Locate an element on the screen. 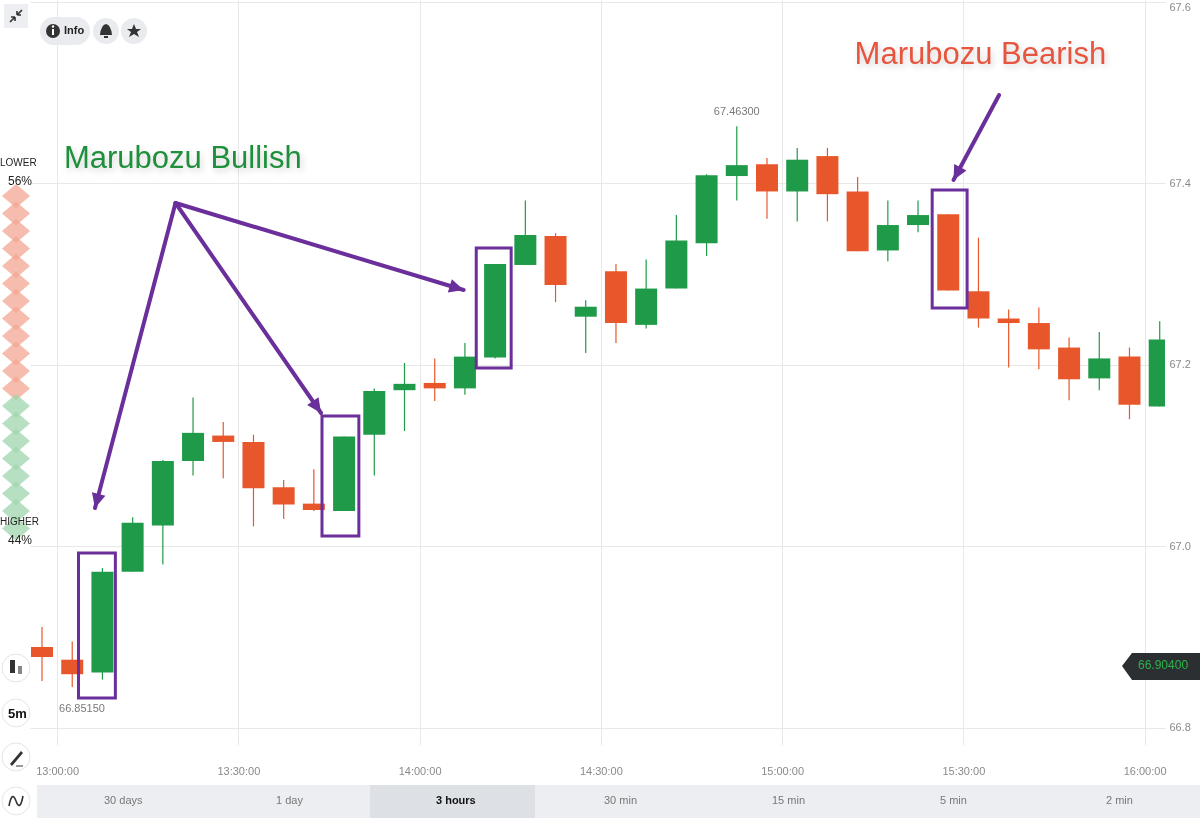  annotation: Marubozu Bearish is located at coordinates (980, 54).